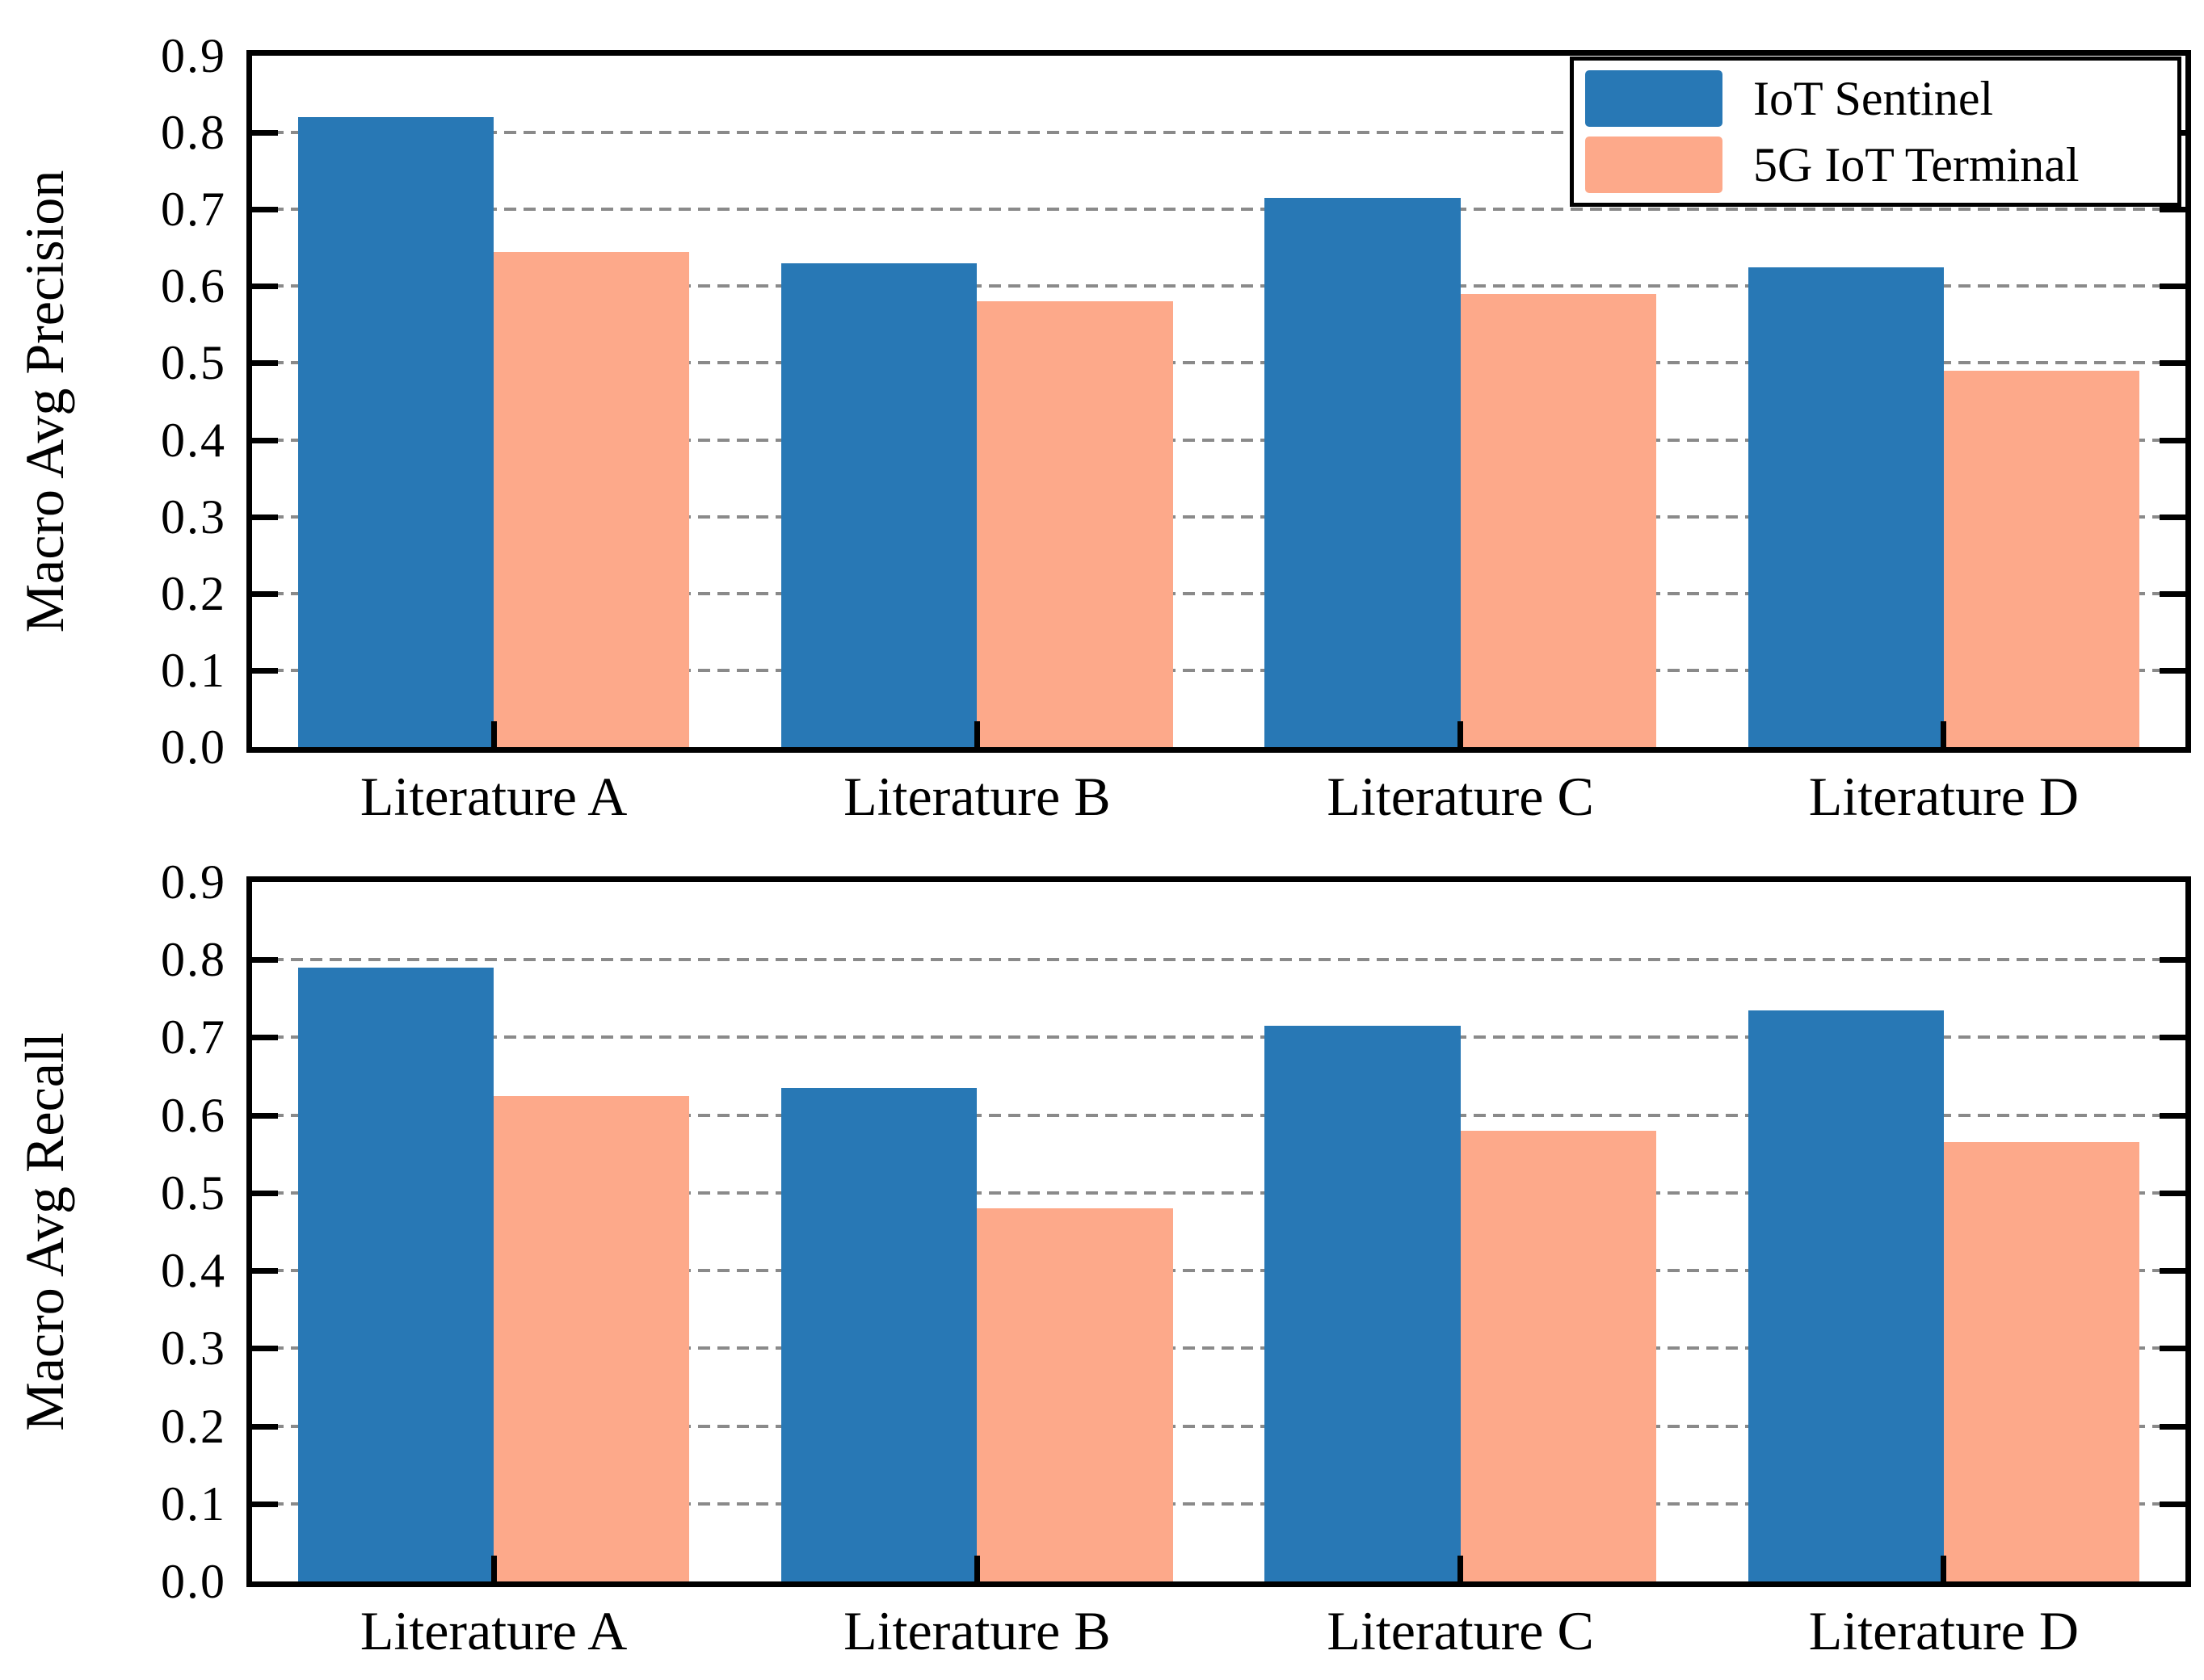 Image resolution: width=2204 pixels, height=1680 pixels. I want to click on legend-swatch-5g-iot-terminal, so click(1653, 165).